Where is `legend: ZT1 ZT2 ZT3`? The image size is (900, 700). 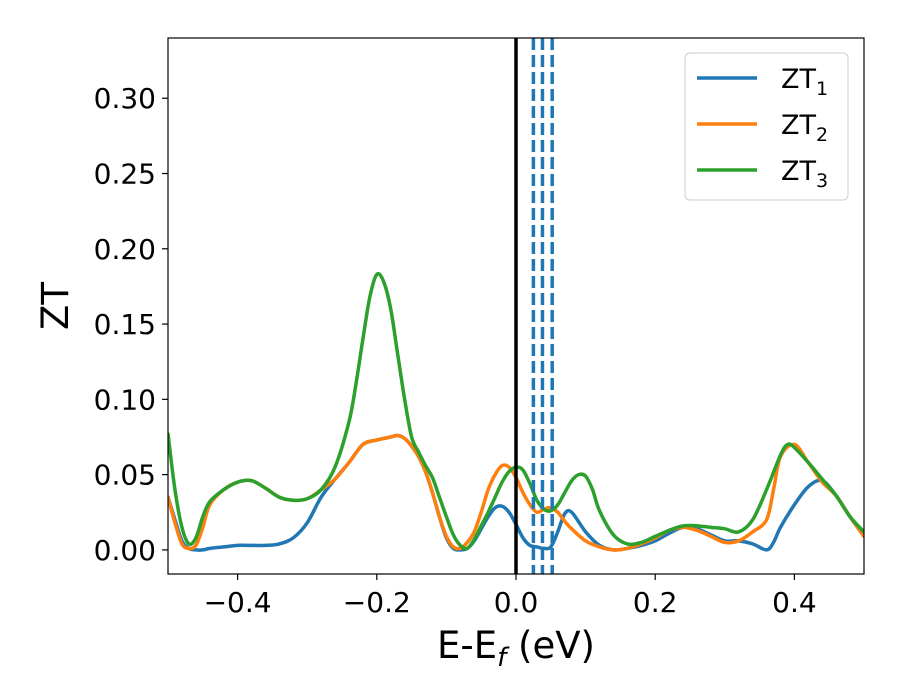 legend: ZT1 ZT2 ZT3 is located at coordinates (766, 126).